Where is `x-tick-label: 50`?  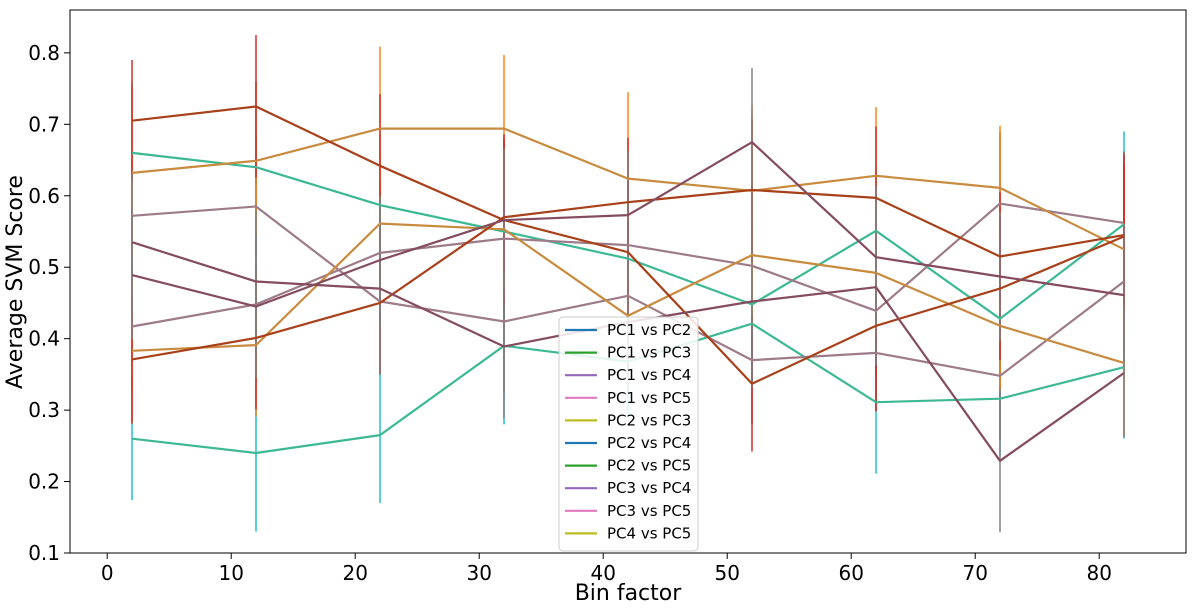 x-tick-label: 50 is located at coordinates (726, 573).